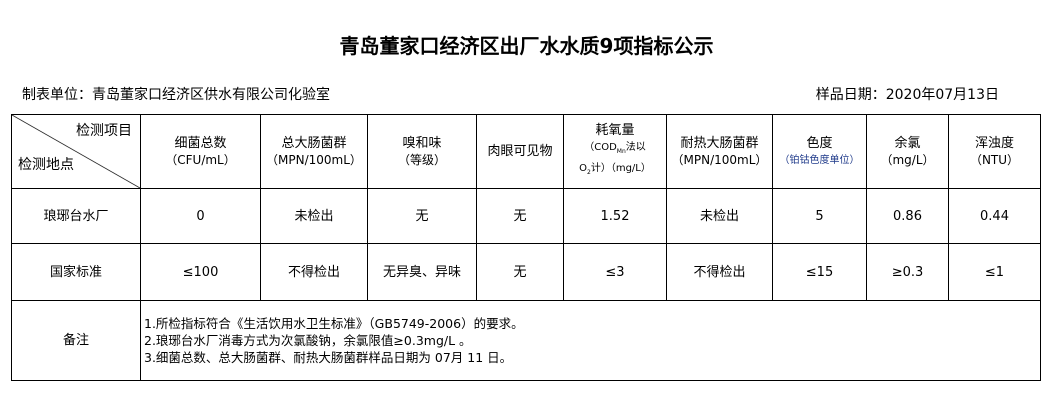  Describe the element at coordinates (200, 272) in the screenshot. I see `value-cell: ≤100` at that location.